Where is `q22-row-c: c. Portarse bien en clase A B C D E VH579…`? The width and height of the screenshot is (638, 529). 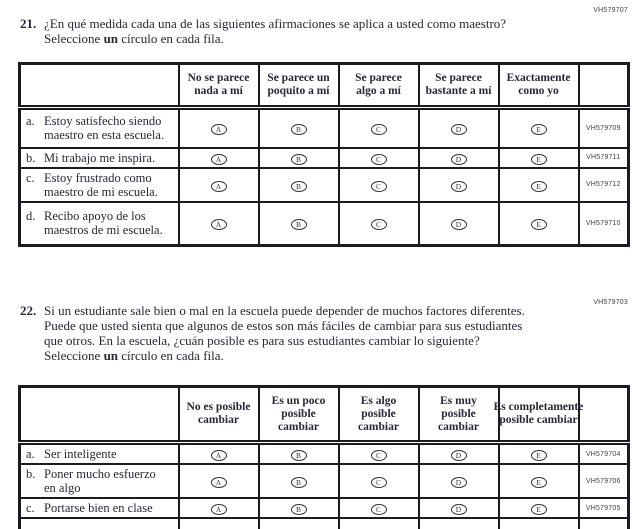 q22-row-c: c. Portarse bien en clase A B C D E VH579… is located at coordinates (324, 508).